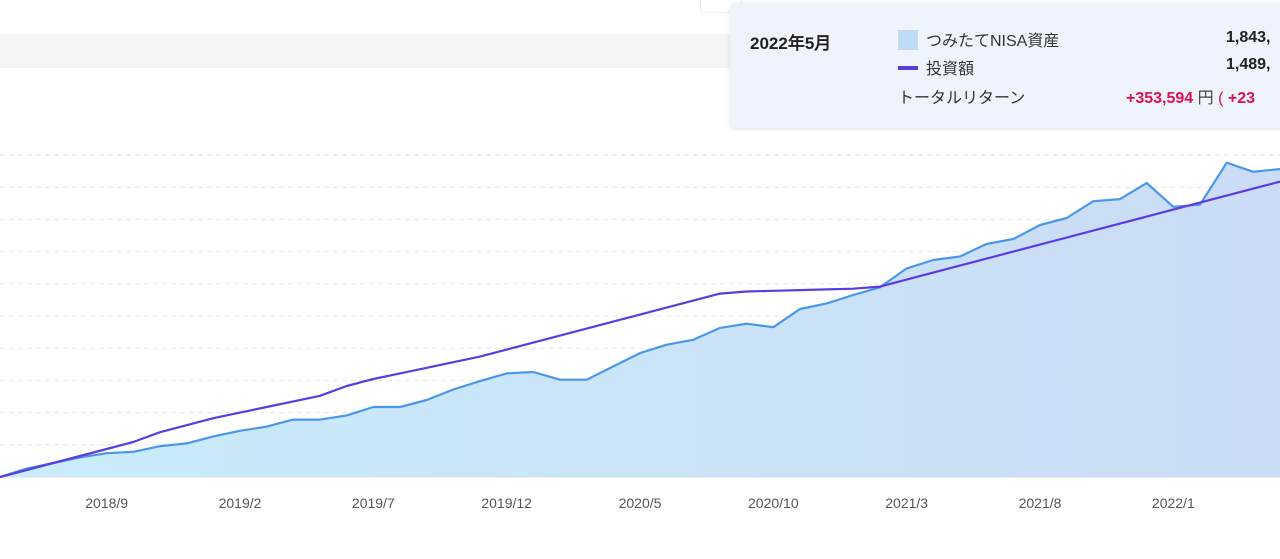 This screenshot has height=559, width=1280. I want to click on return-paren: (, so click(1221, 98).